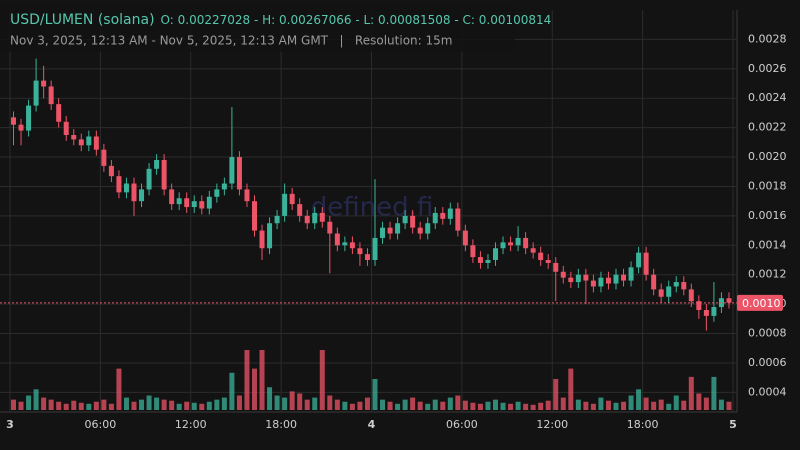 This screenshot has height=450, width=800. I want to click on y-tick-label: 0.0016, so click(767, 215).